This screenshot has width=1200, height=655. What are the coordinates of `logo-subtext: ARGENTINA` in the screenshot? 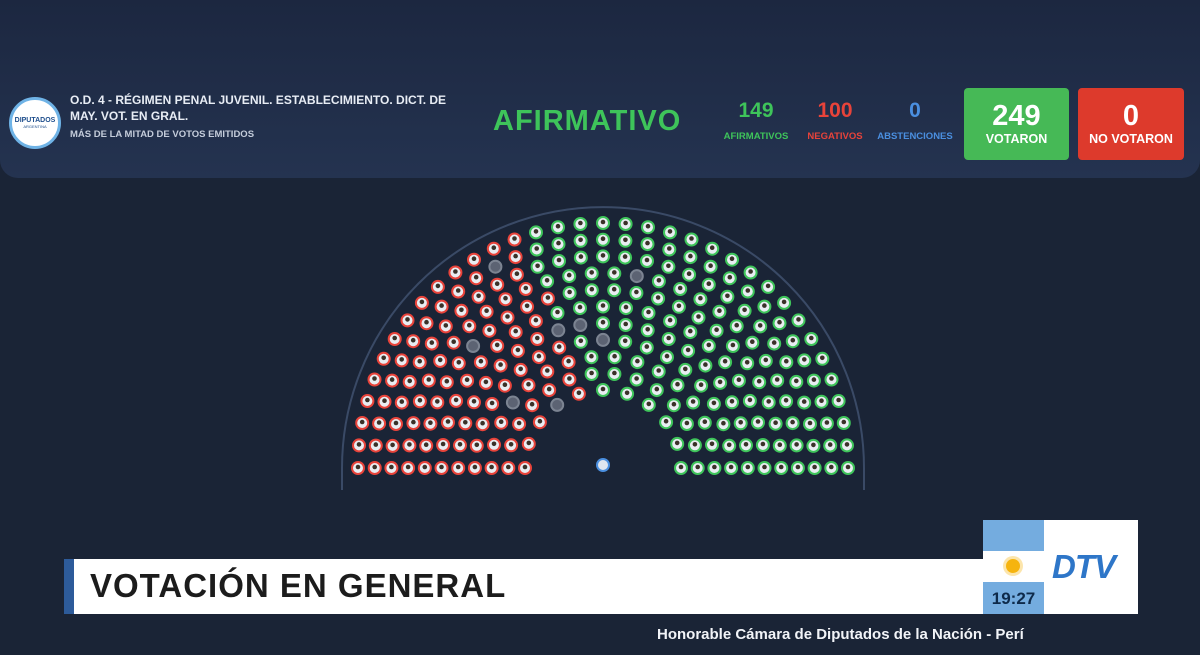 It's located at (35, 126).